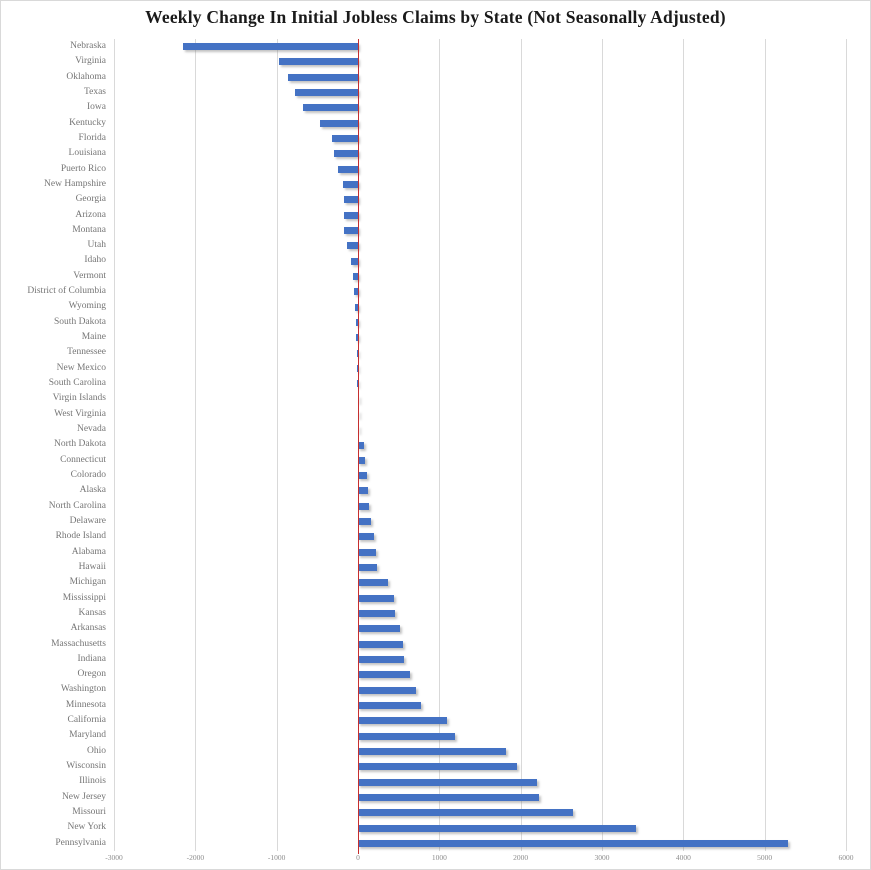 Image resolution: width=871 pixels, height=870 pixels. I want to click on category-label: Mississippi, so click(84, 597).